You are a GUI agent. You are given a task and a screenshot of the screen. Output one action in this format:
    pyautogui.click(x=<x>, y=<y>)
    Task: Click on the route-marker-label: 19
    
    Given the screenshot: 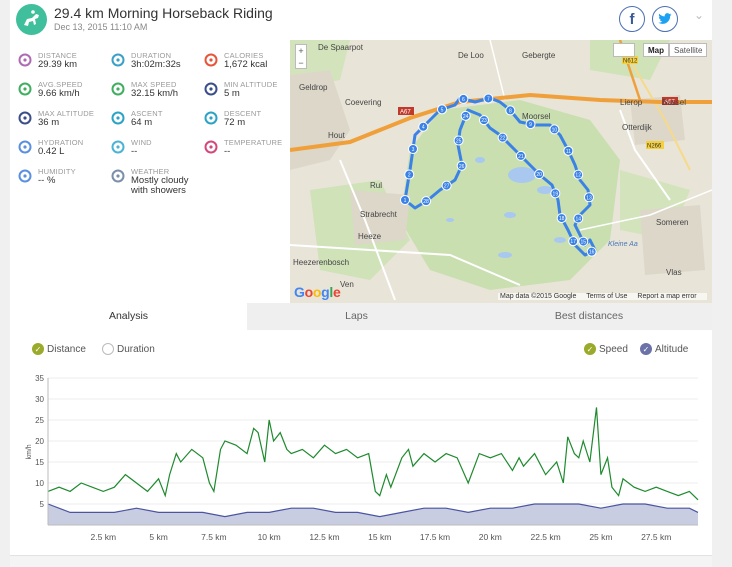 What is the action you would take?
    pyautogui.click(x=556, y=194)
    